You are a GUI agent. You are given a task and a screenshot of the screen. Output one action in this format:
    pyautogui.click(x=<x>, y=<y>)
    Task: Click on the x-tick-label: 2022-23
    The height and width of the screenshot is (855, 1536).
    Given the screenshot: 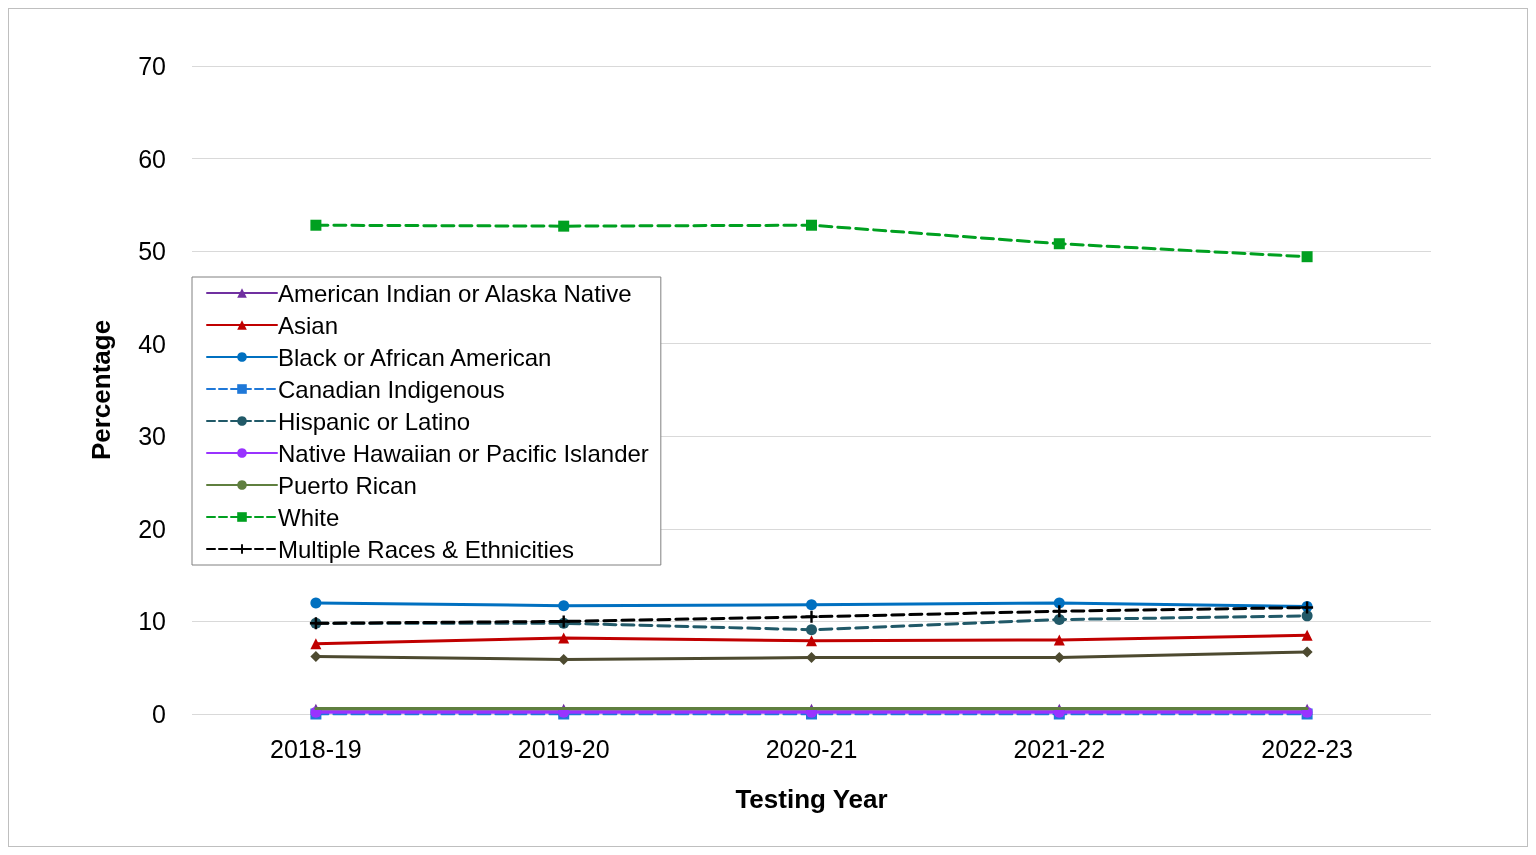 What is the action you would take?
    pyautogui.click(x=1307, y=748)
    